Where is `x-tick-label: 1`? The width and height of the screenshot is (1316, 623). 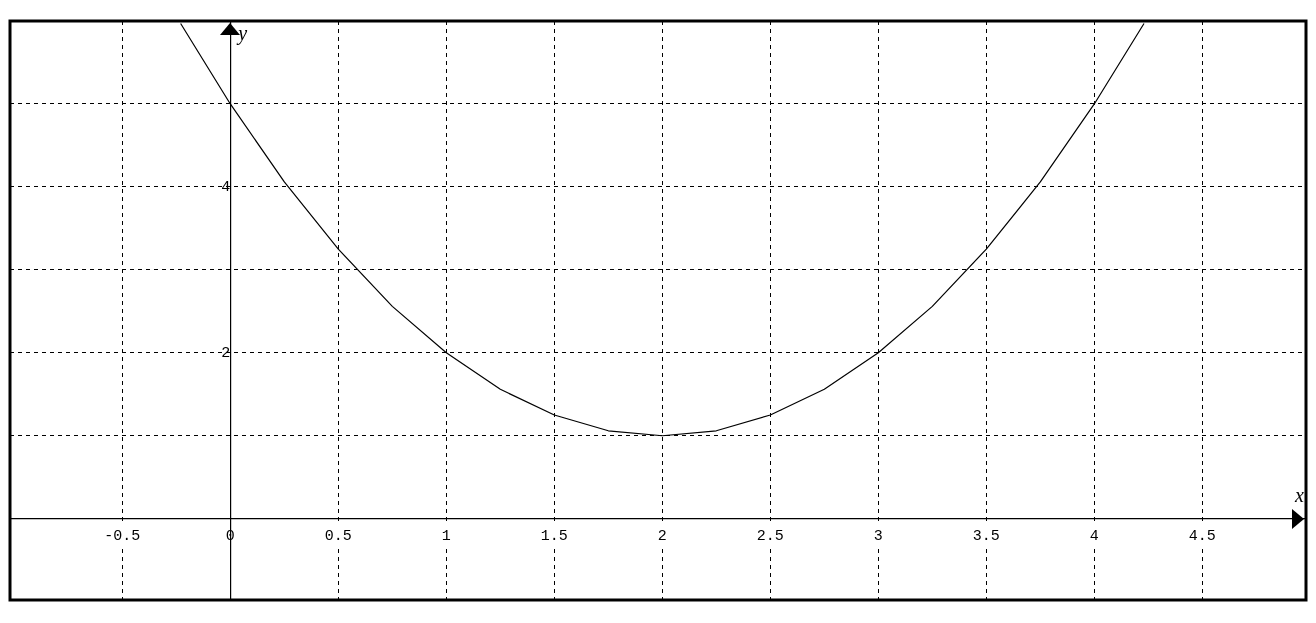
x-tick-label: 1 is located at coordinates (446, 536).